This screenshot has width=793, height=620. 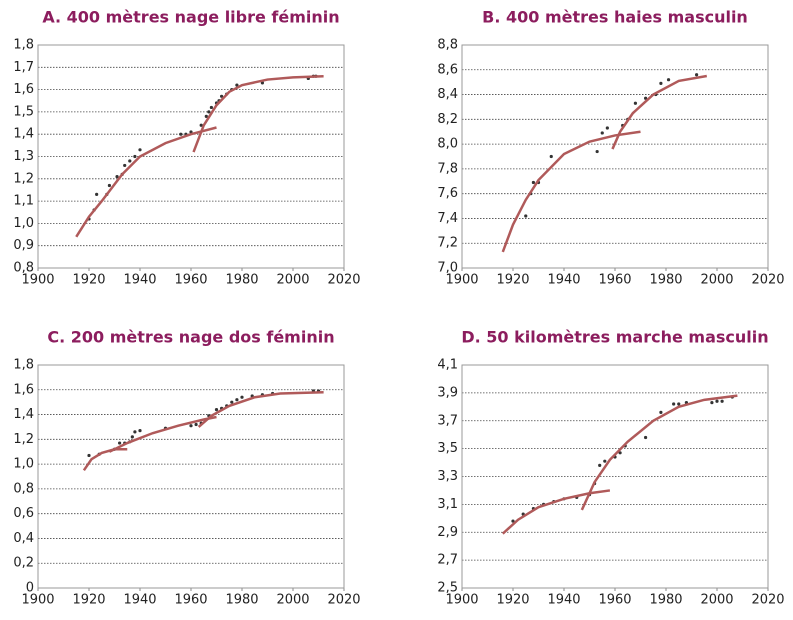 I want to click on y-tick-label: 2,7, so click(x=447, y=560).